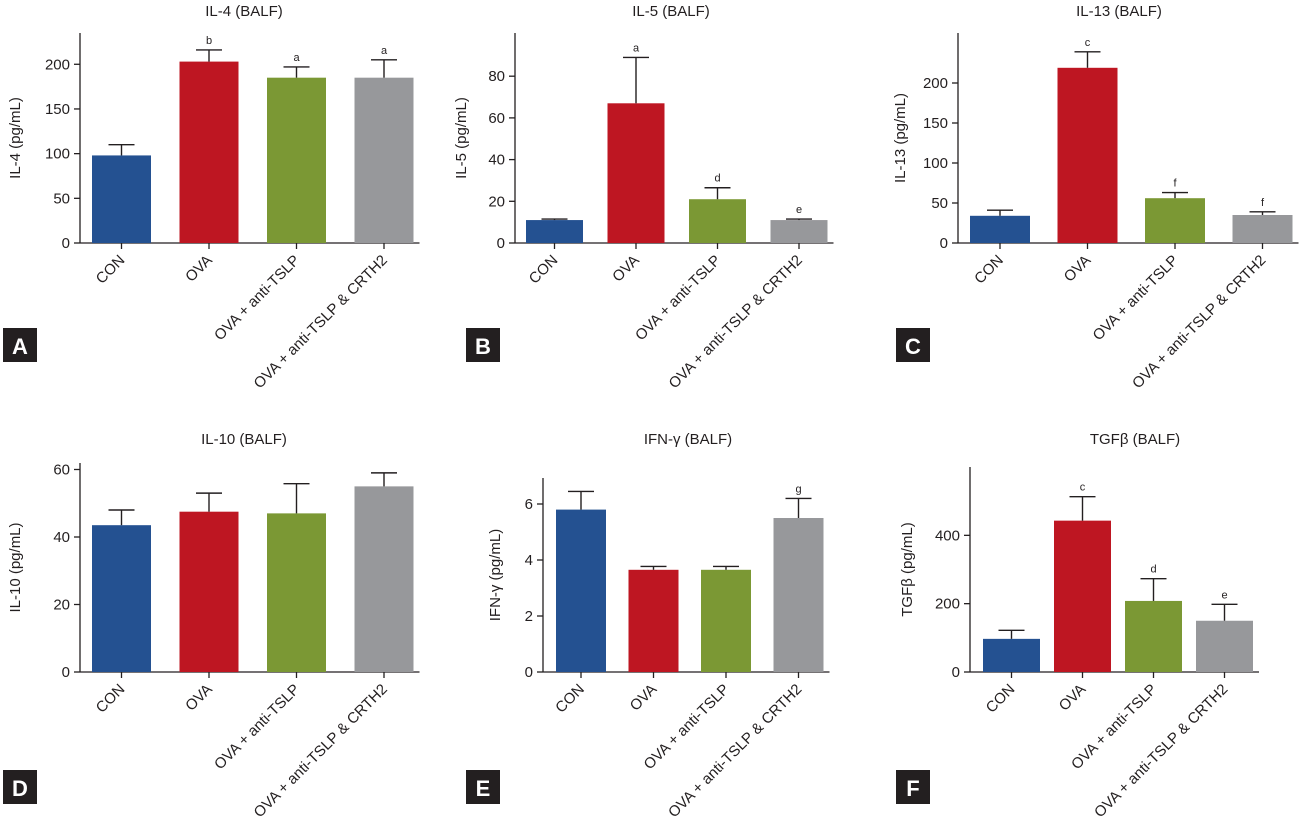 The height and width of the screenshot is (836, 1309). What do you see at coordinates (244, 11) in the screenshot?
I see `chart-title: IL-4 (BALF)` at bounding box center [244, 11].